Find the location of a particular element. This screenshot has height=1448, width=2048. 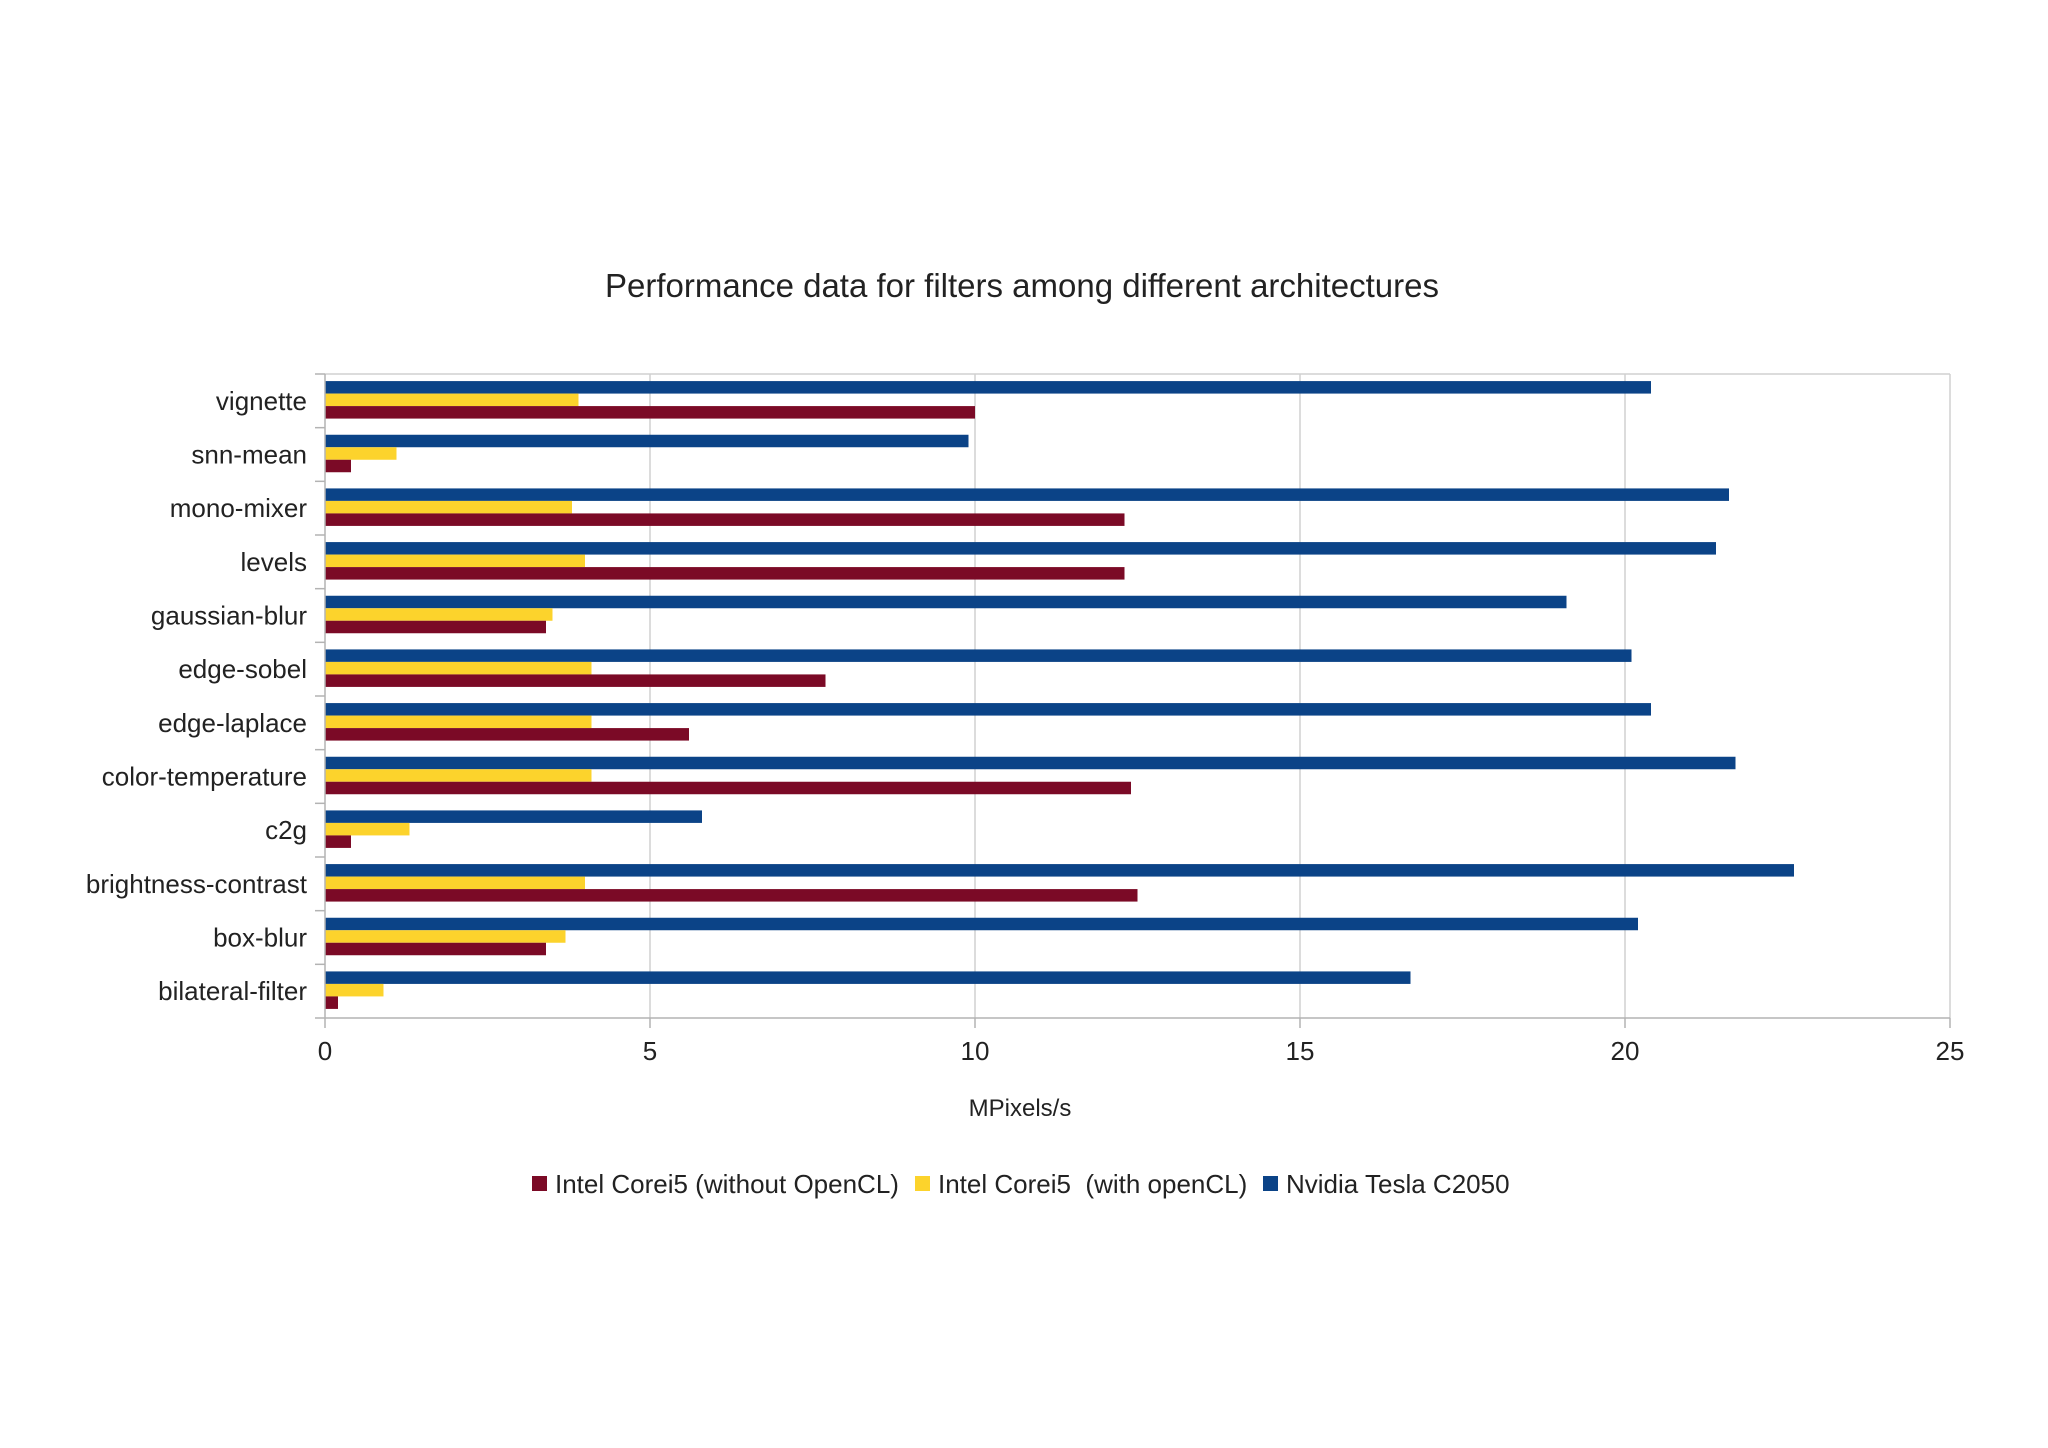

category-label-gaussian-blur: gaussian-blur is located at coordinates (229, 616).